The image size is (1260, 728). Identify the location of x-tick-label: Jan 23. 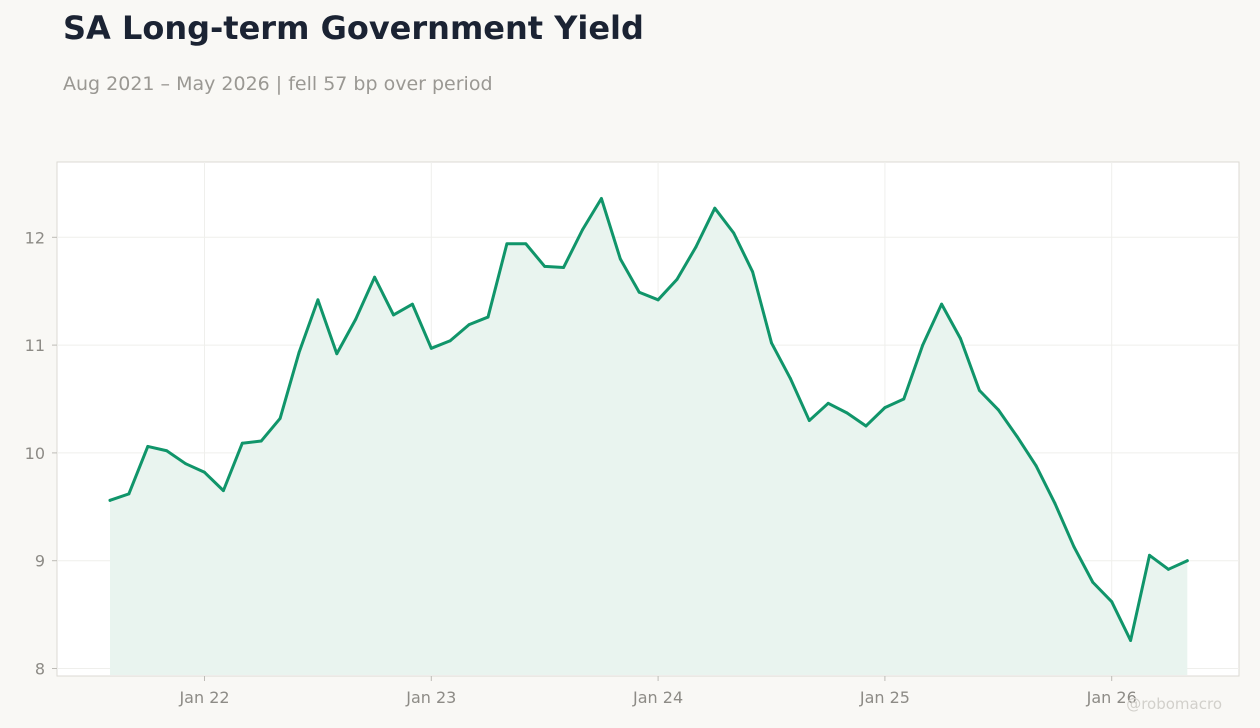
(430, 697).